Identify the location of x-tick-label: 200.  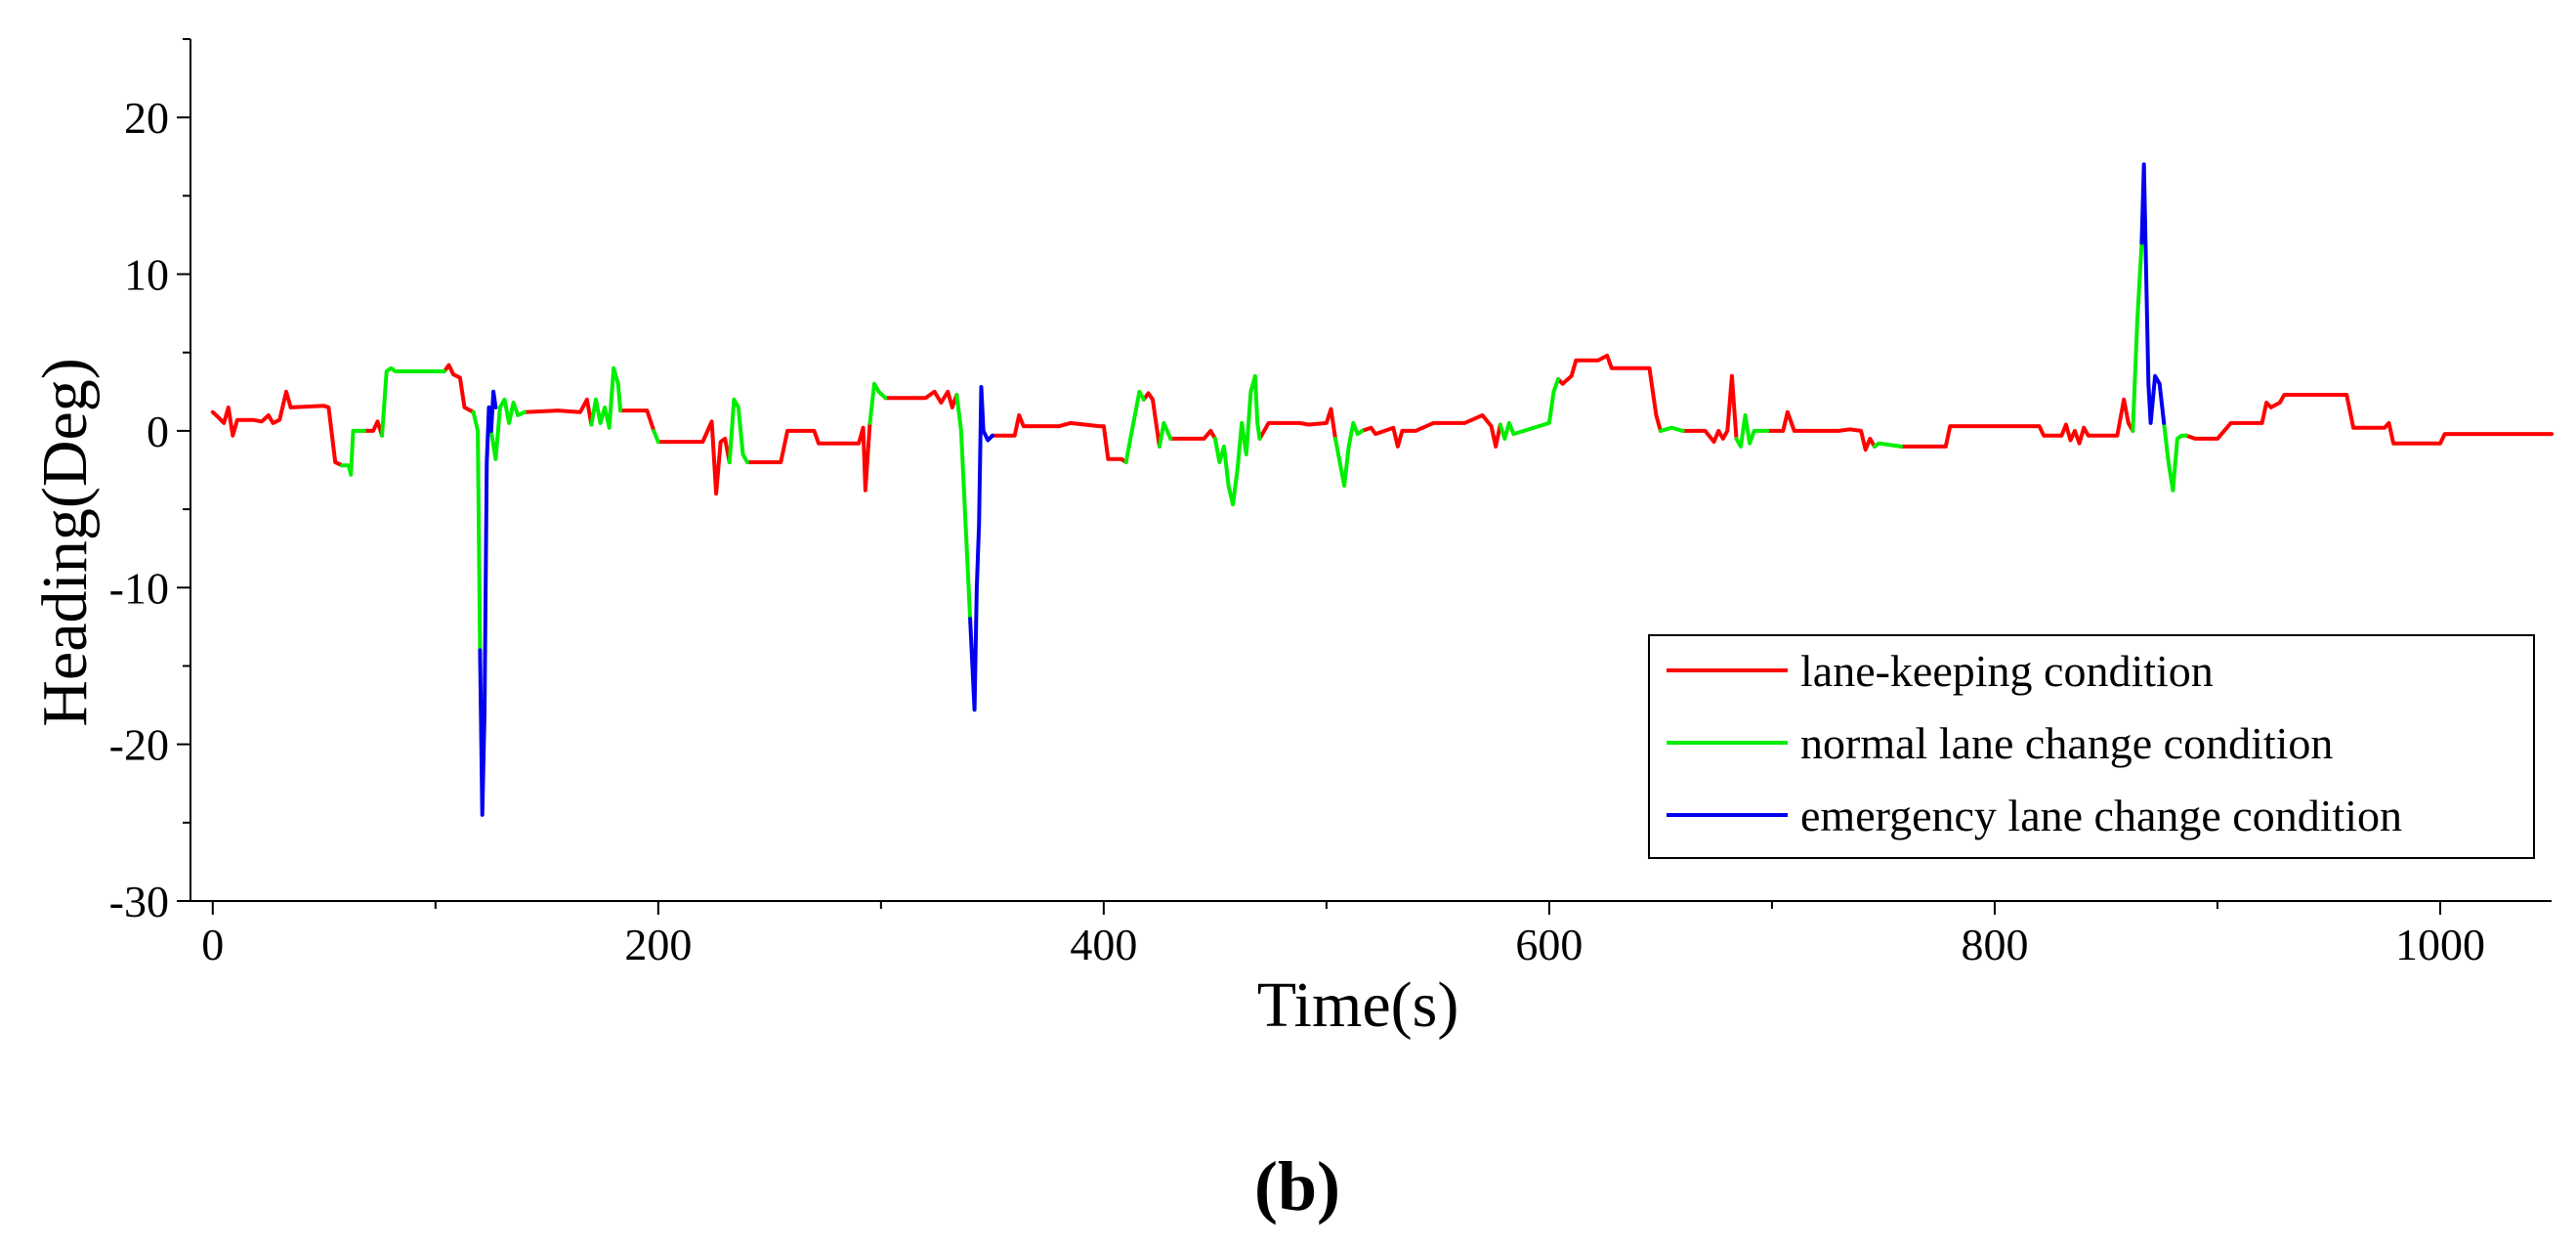
(658, 945).